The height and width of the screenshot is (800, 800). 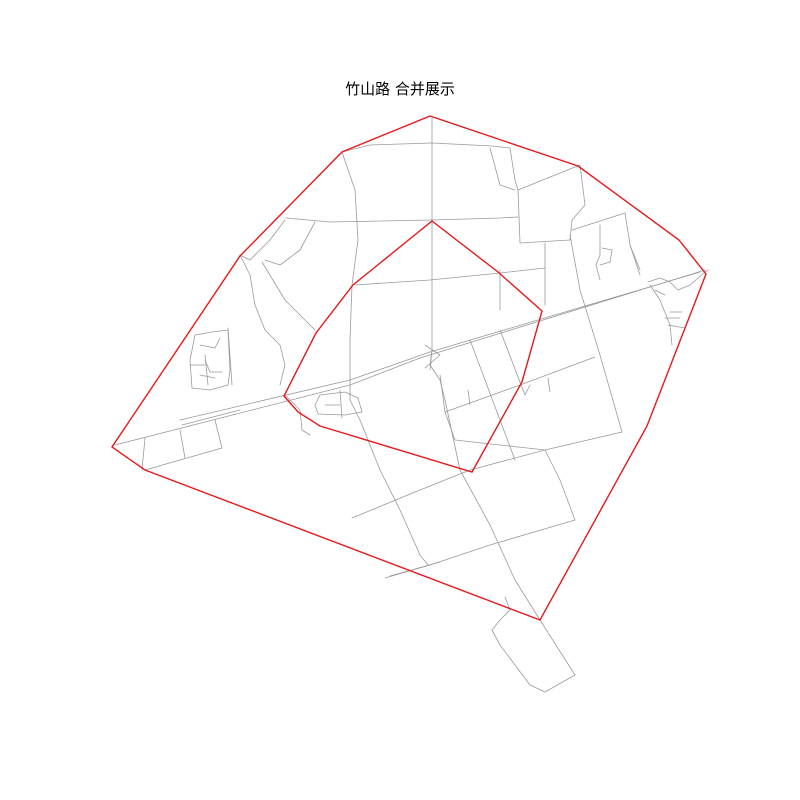 I want to click on map-title: 竹山路 合并展示, so click(x=400, y=89).